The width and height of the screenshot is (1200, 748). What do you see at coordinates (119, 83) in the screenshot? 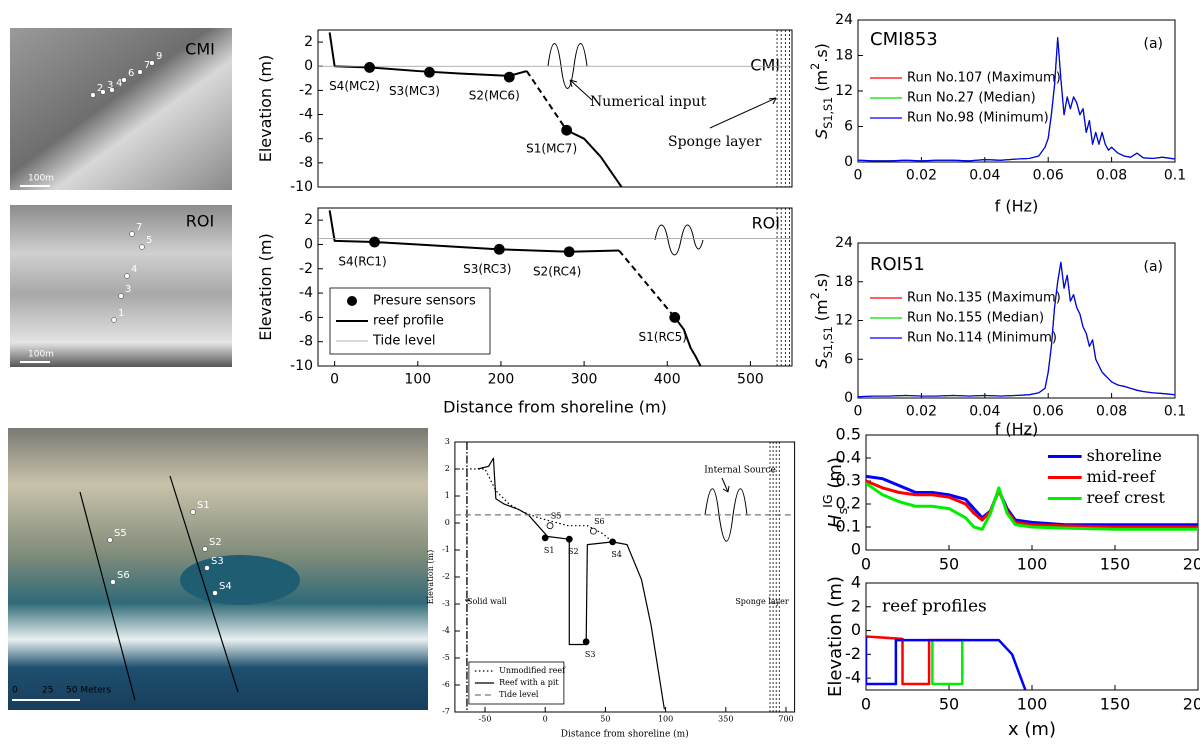
I see `sensor-label: 4` at bounding box center [119, 83].